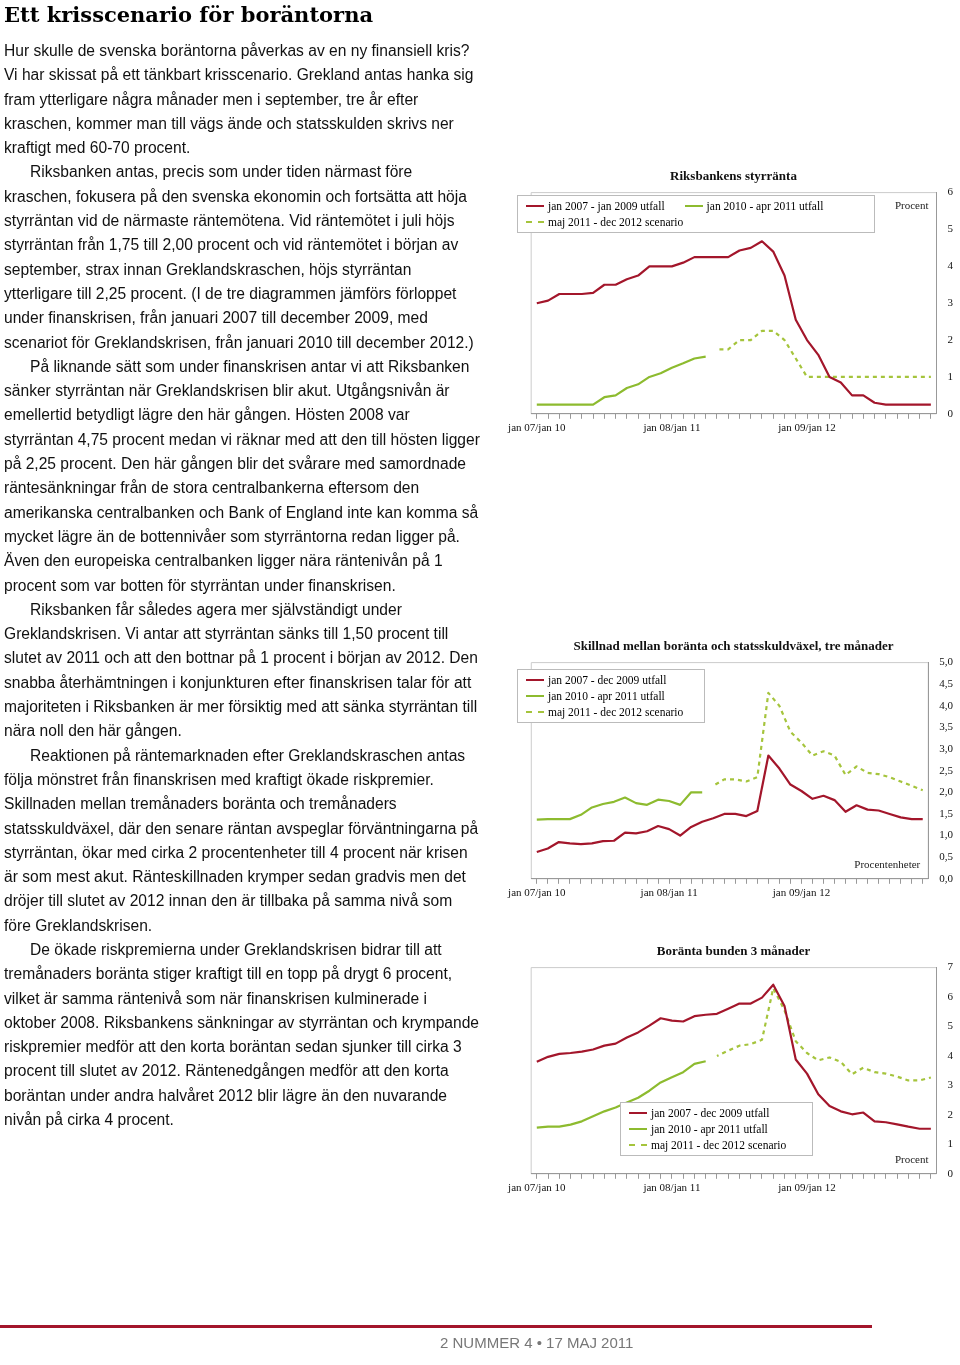 Image resolution: width=960 pixels, height=1365 pixels. Describe the element at coordinates (436, 1338) in the screenshot. I see `text: 2 NUMMER 4 • 17 MAJ 2011` at that location.